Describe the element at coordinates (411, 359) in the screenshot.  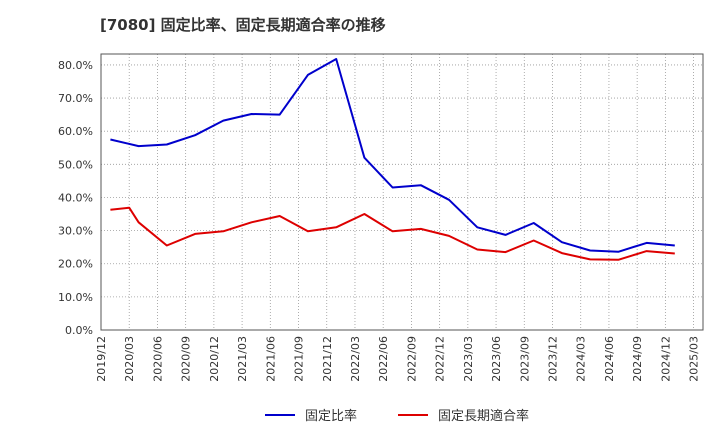
I see `x-tick-label: 2022/09` at that location.